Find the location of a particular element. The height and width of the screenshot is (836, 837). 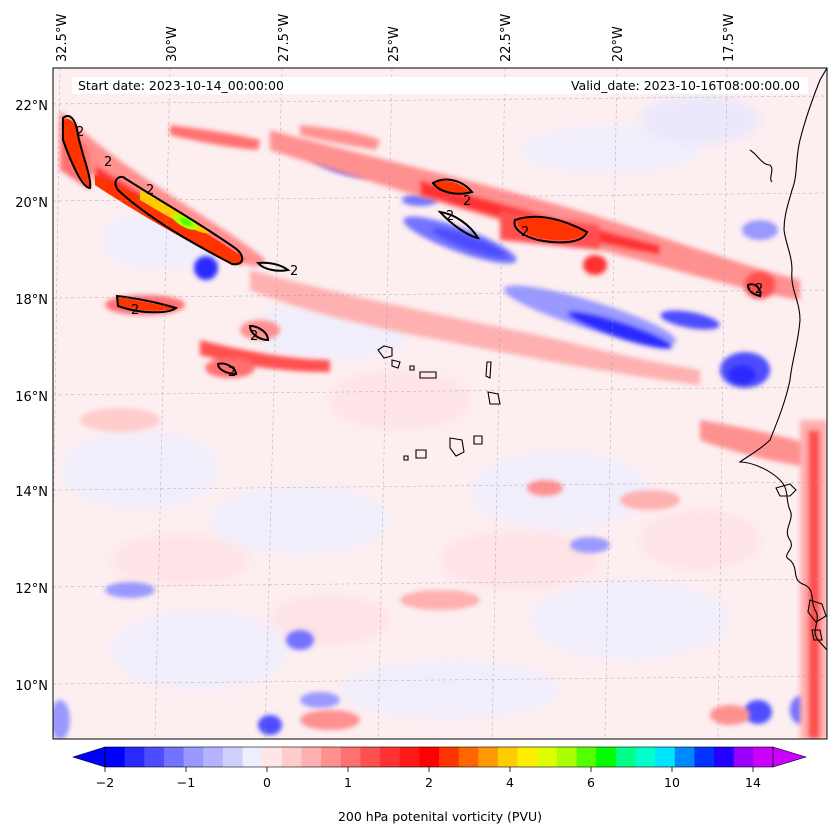

contour-2-east1 is located at coordinates (452, 186).